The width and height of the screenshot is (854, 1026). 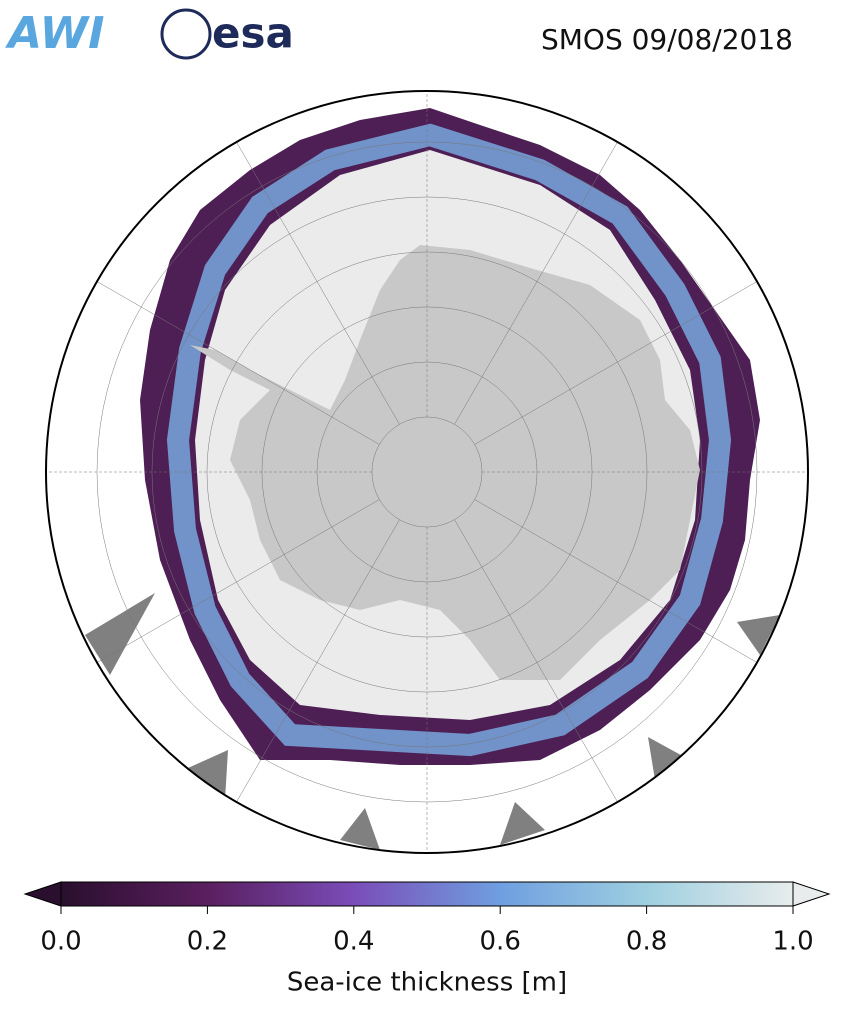 What do you see at coordinates (42, 894) in the screenshot?
I see `colorbar-extend-low` at bounding box center [42, 894].